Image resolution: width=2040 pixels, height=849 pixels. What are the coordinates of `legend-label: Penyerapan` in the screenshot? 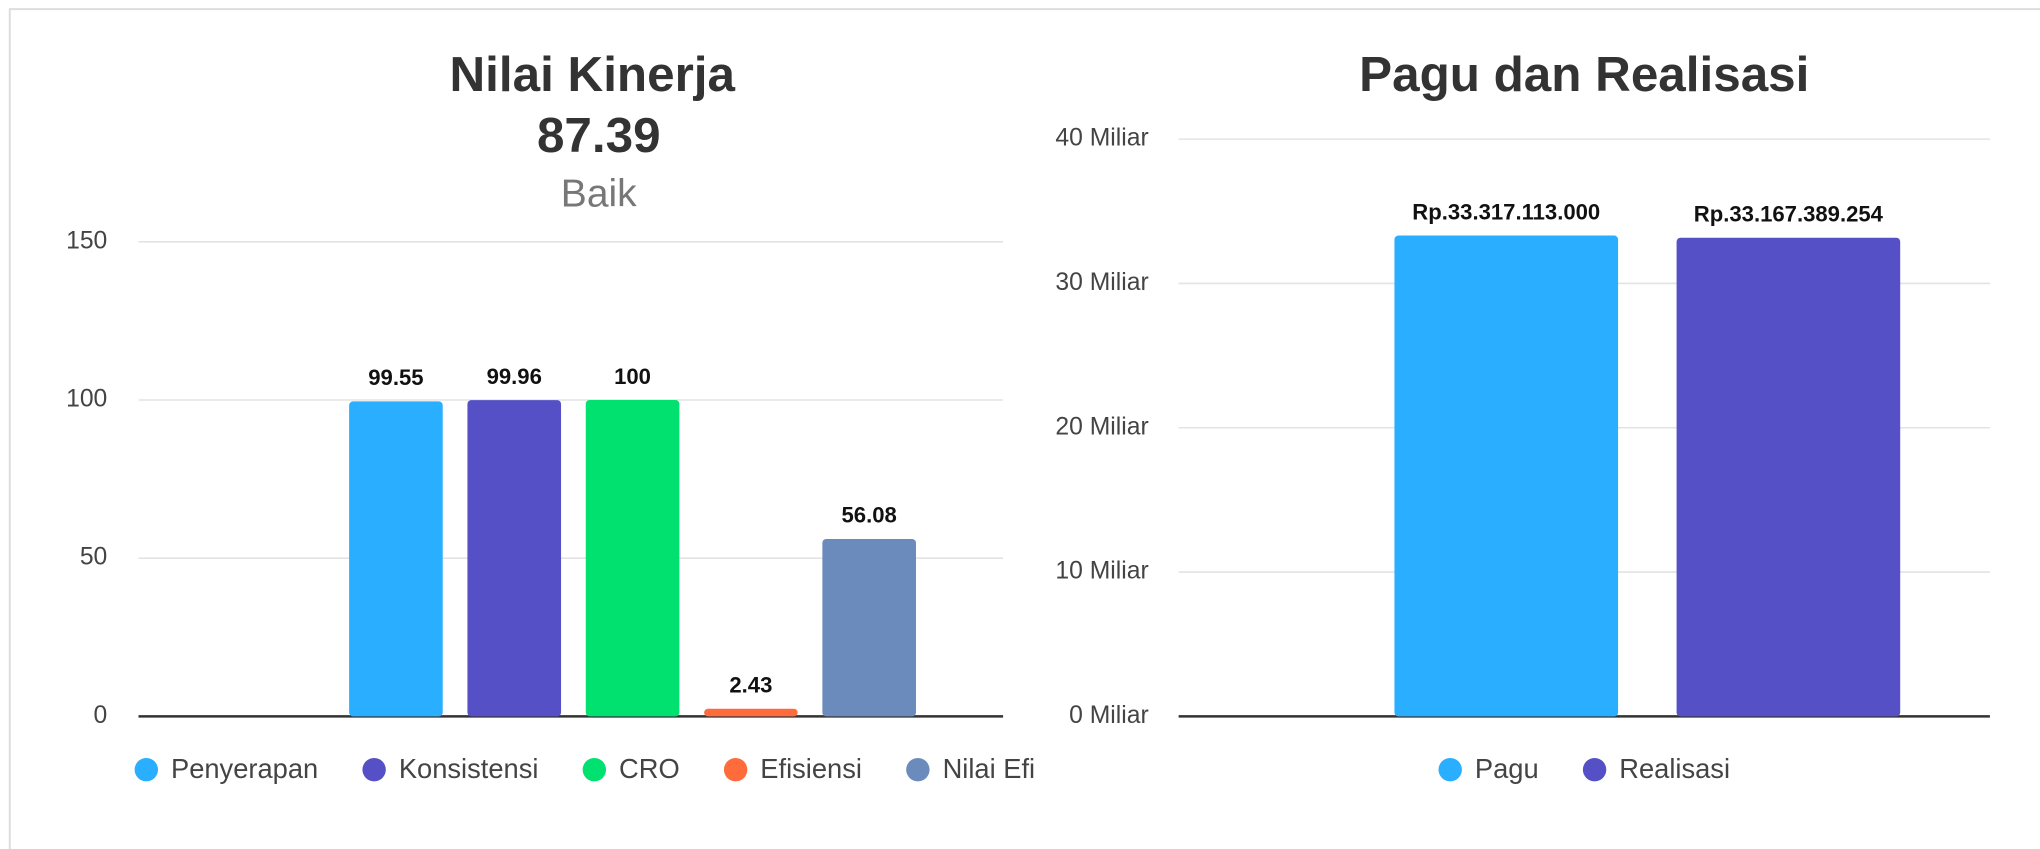 It's located at (244, 768).